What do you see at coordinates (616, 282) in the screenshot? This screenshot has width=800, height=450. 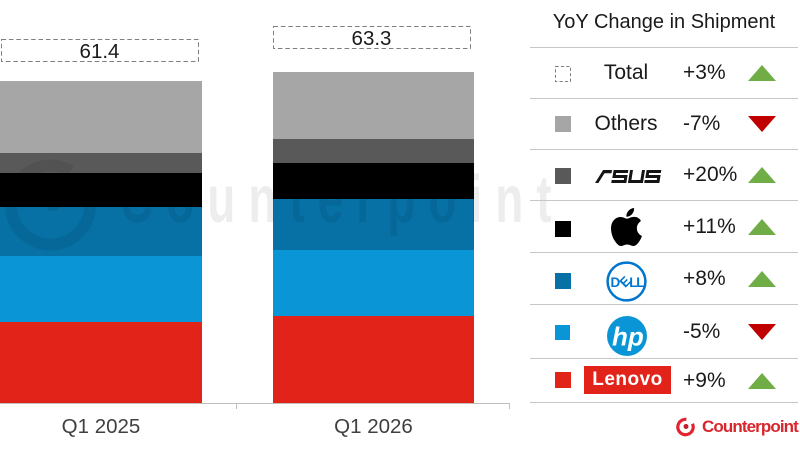 I see `svg-text: D` at bounding box center [616, 282].